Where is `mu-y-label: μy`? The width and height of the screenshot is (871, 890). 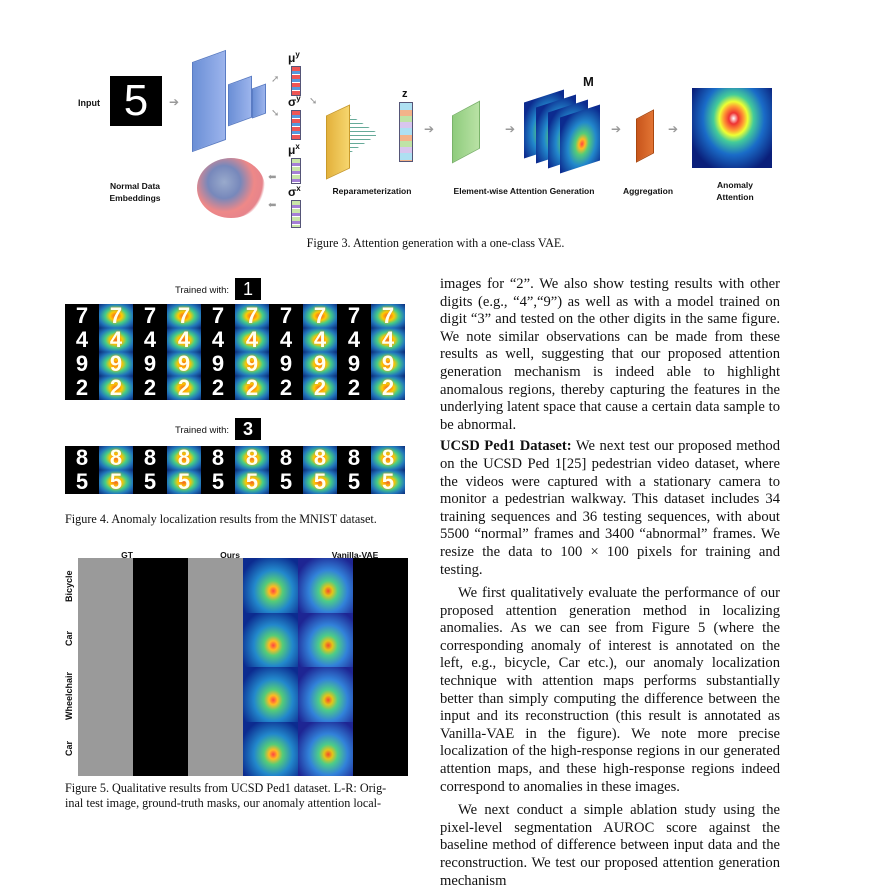 mu-y-label: μy is located at coordinates (294, 57).